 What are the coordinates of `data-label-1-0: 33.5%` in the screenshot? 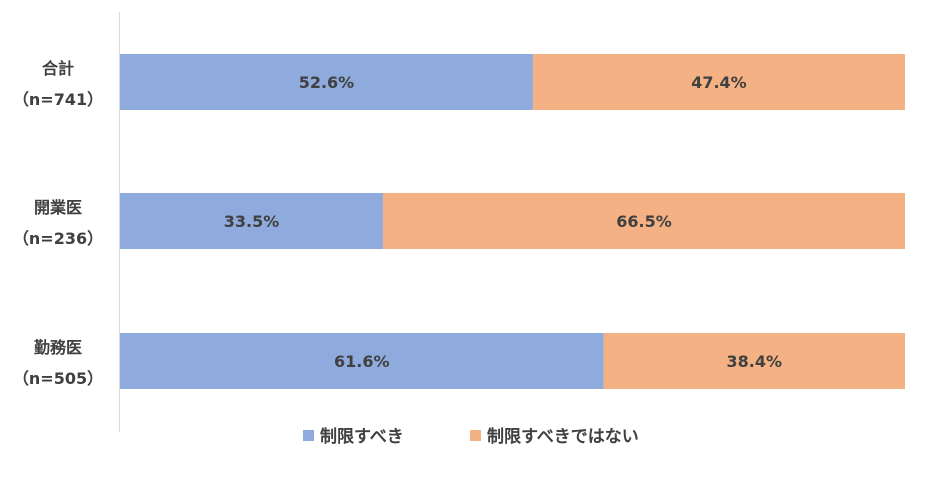 It's located at (252, 221).